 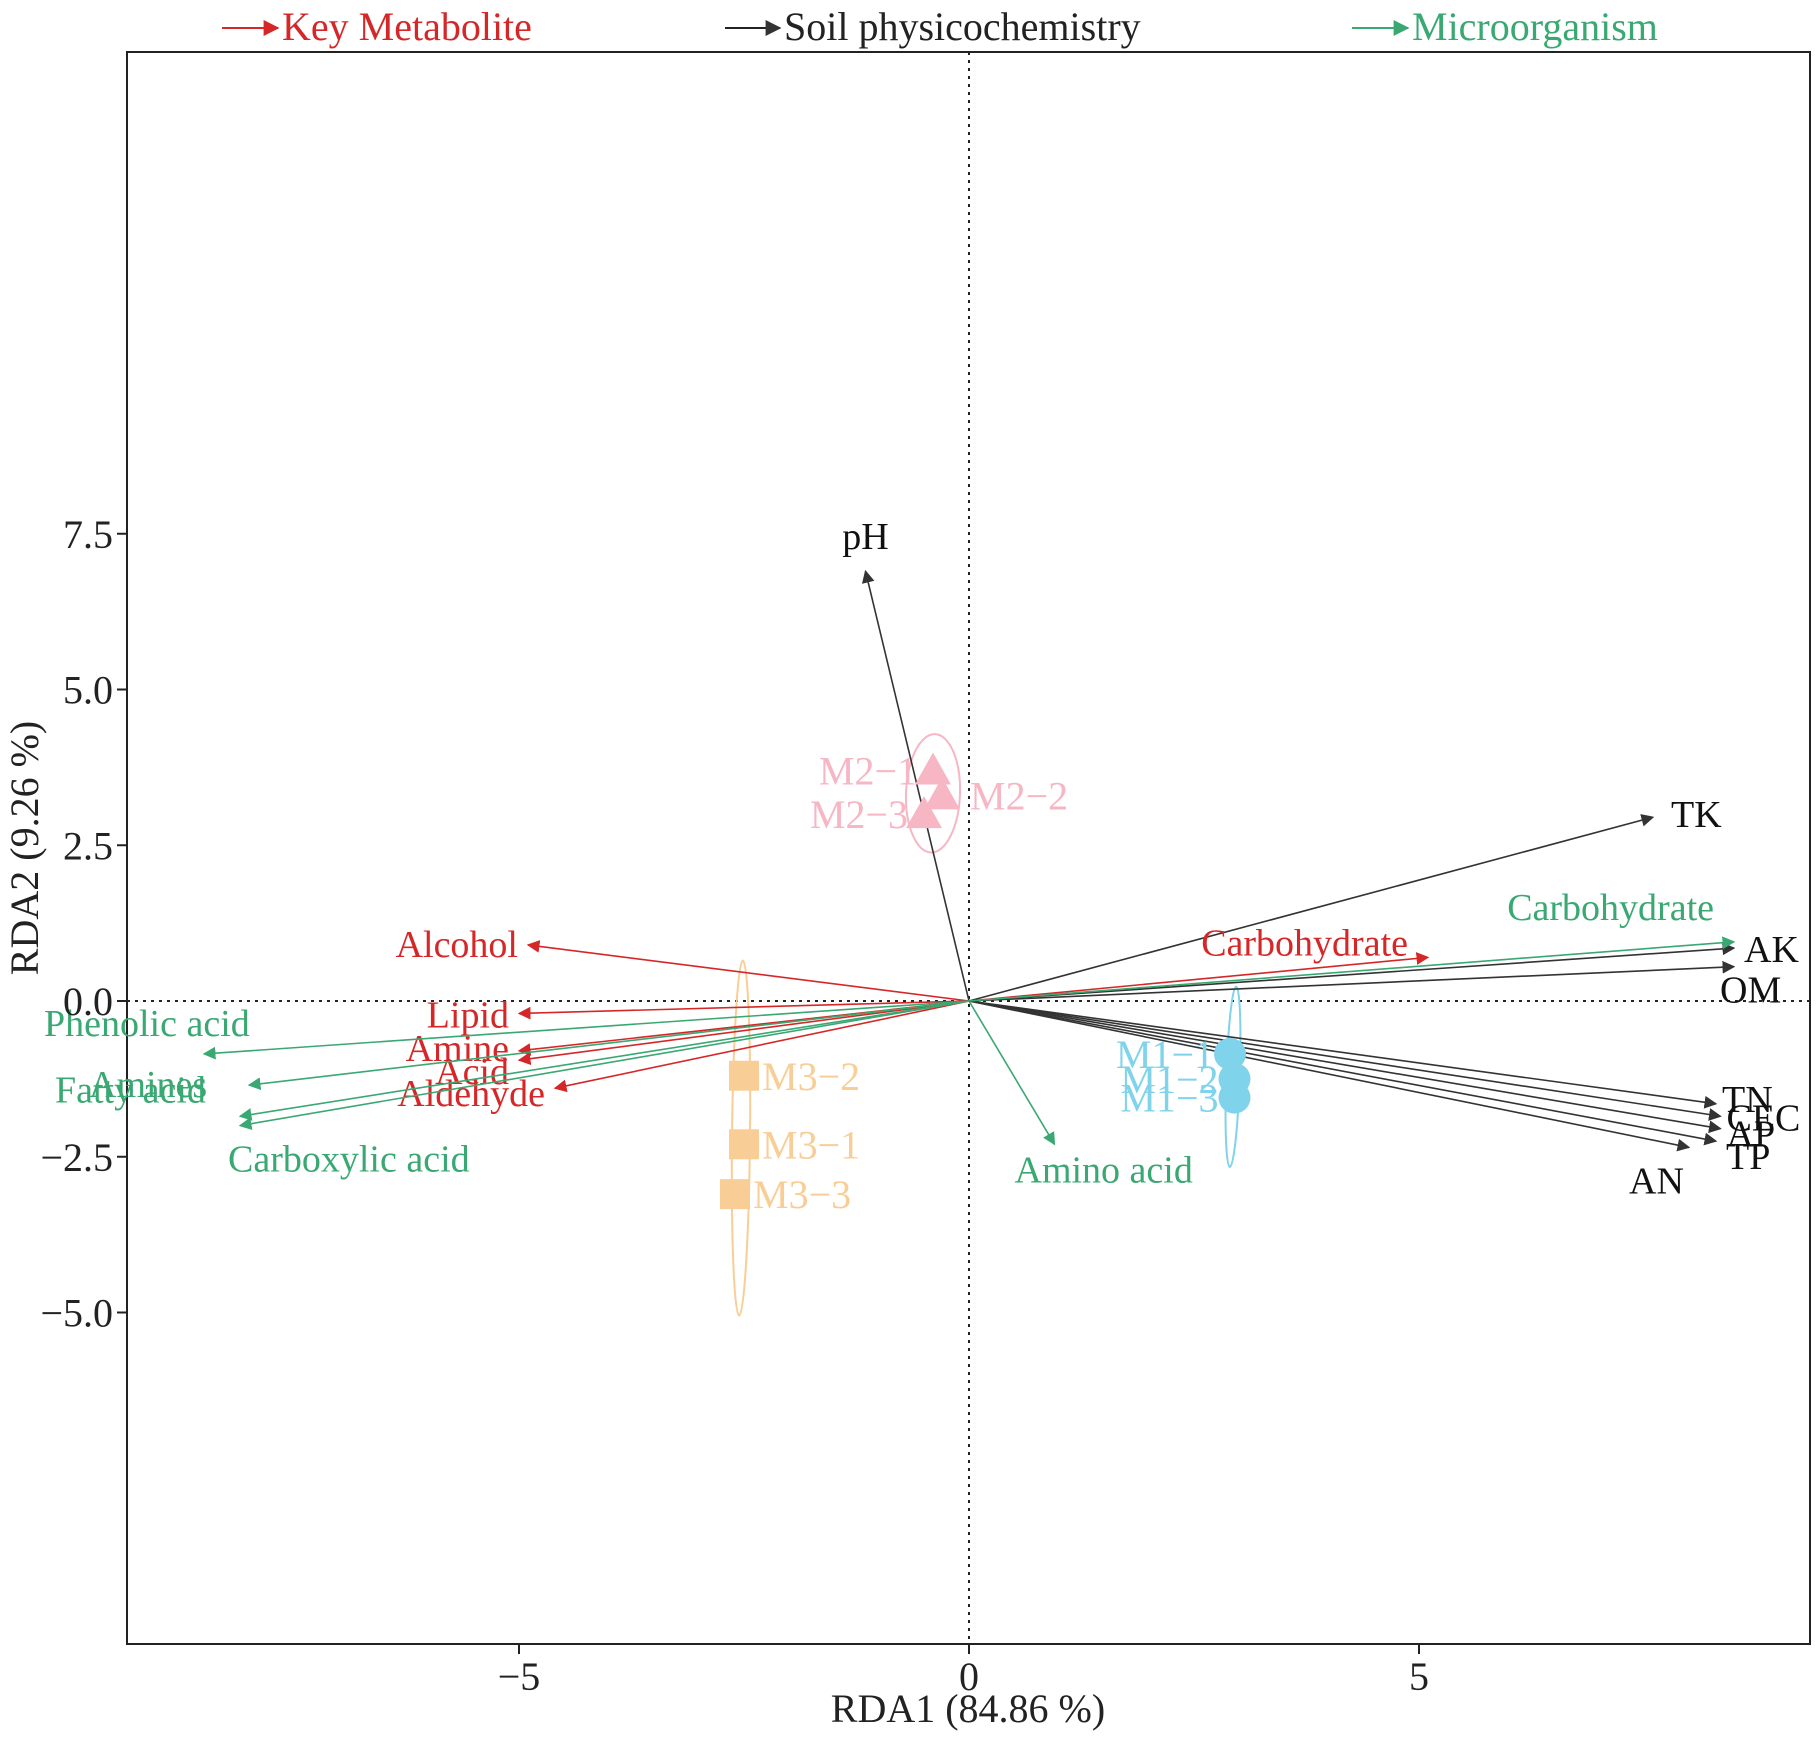 What do you see at coordinates (148, 1085) in the screenshot?
I see `microbe-label-amines: Amines` at bounding box center [148, 1085].